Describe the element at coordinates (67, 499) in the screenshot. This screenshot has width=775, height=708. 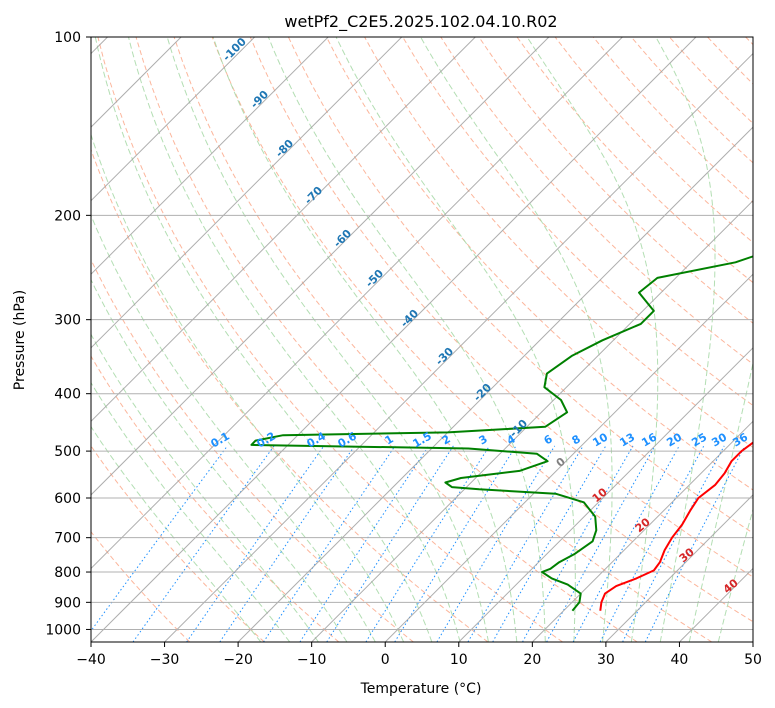
I see `y-tick-label: 600` at that location.